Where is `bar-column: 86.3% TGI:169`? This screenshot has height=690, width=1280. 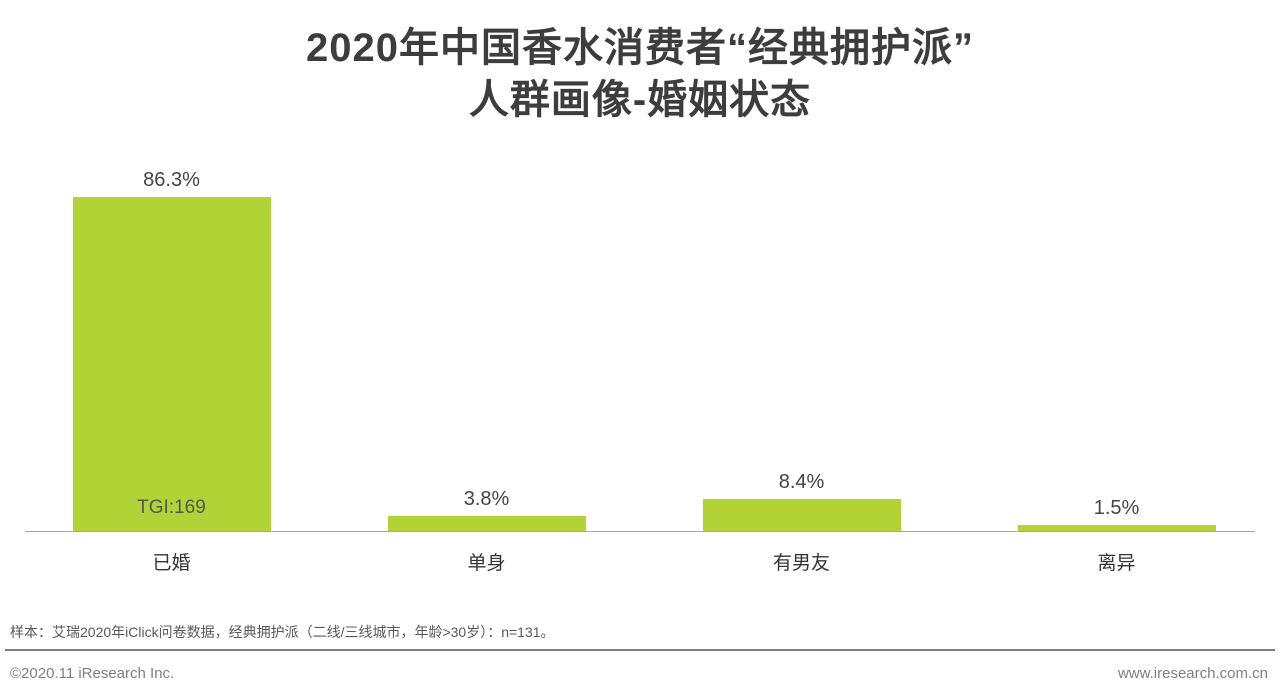 bar-column: 86.3% TGI:169 is located at coordinates (171, 335).